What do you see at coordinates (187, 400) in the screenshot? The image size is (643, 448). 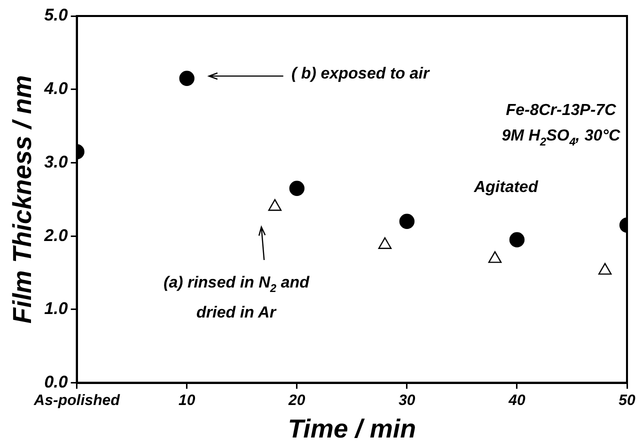 I see `x-tick-label: 10` at bounding box center [187, 400].